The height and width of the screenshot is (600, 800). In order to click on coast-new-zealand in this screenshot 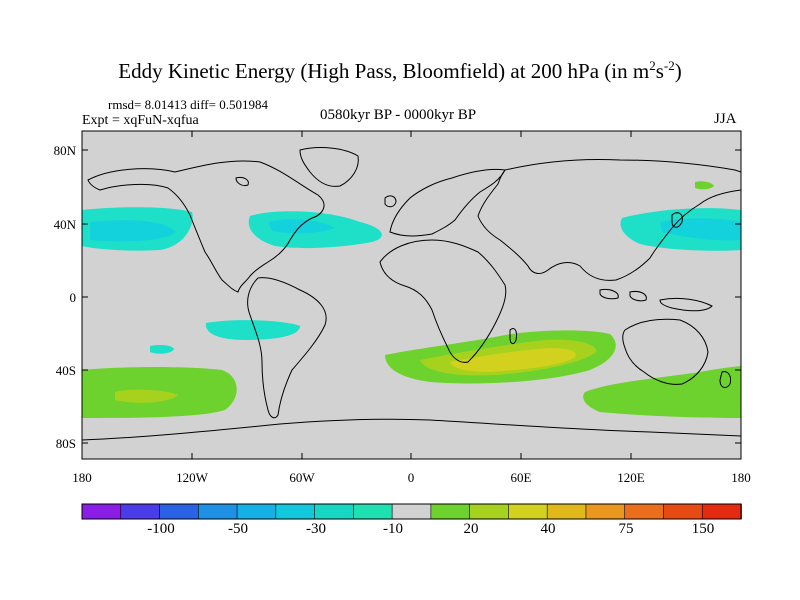, I will do `click(725, 379)`.